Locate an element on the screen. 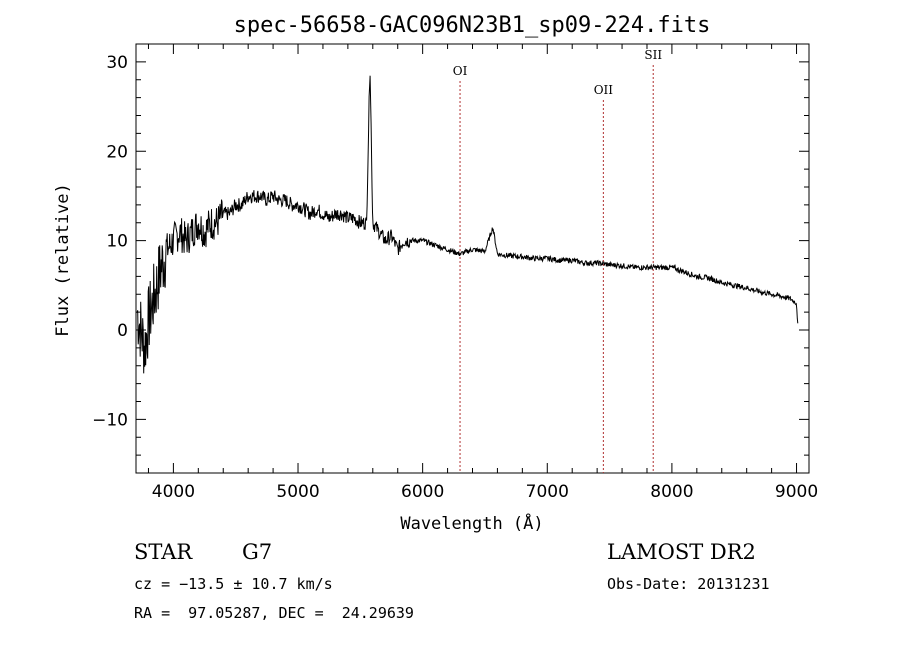 This screenshot has height=649, width=900. coordinates-text: RA = 97.05287, DEC = 24.29639 is located at coordinates (274, 613).